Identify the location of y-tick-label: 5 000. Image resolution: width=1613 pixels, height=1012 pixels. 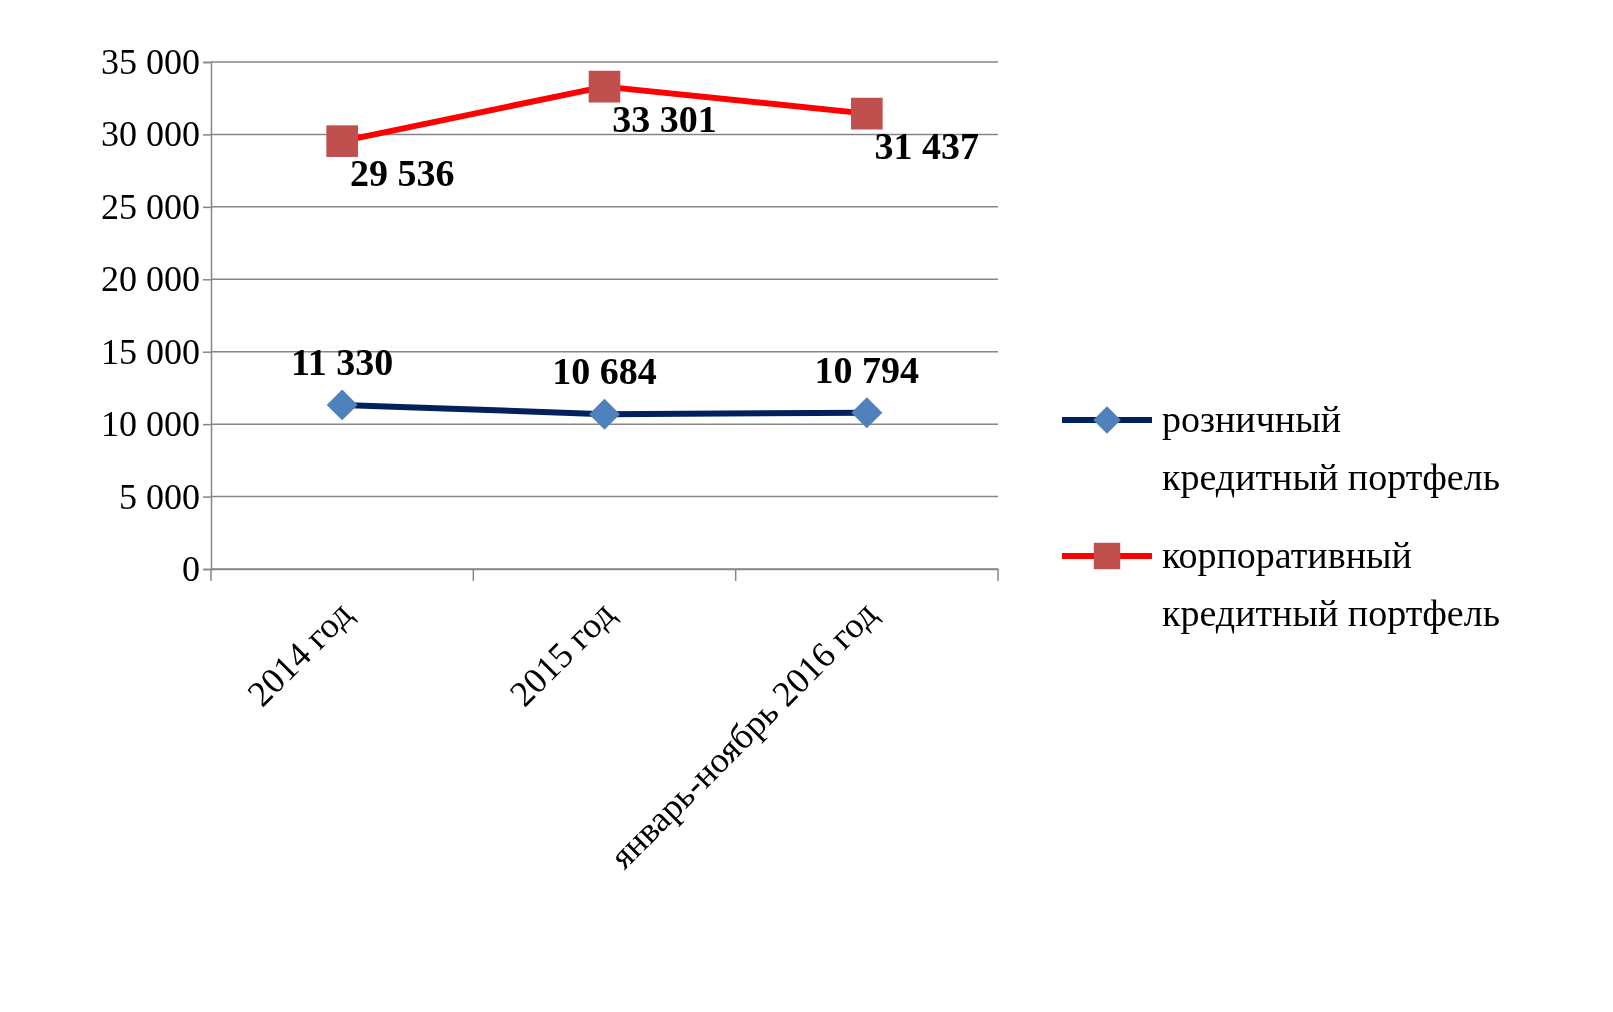
(159, 496).